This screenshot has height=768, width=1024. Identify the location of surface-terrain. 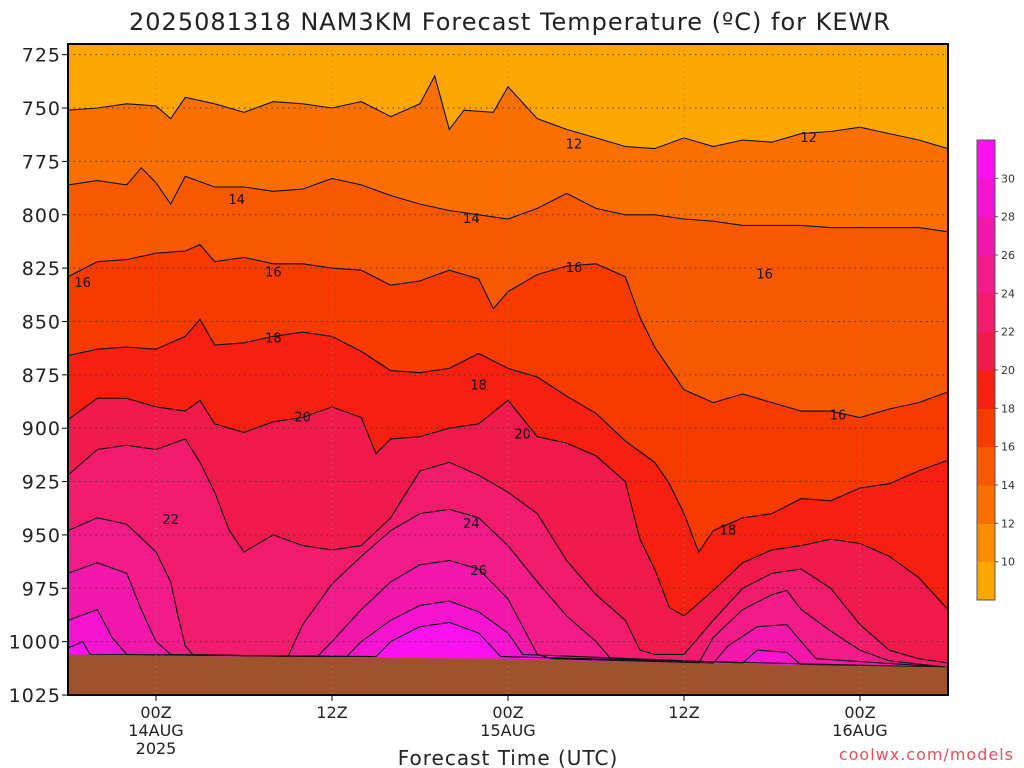
(508, 674).